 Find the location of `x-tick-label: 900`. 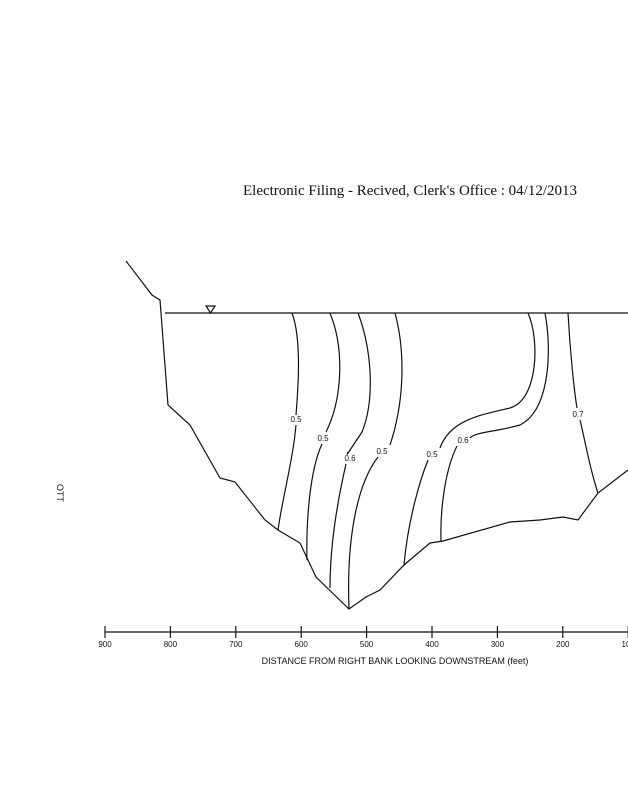

x-tick-label: 900 is located at coordinates (105, 644).